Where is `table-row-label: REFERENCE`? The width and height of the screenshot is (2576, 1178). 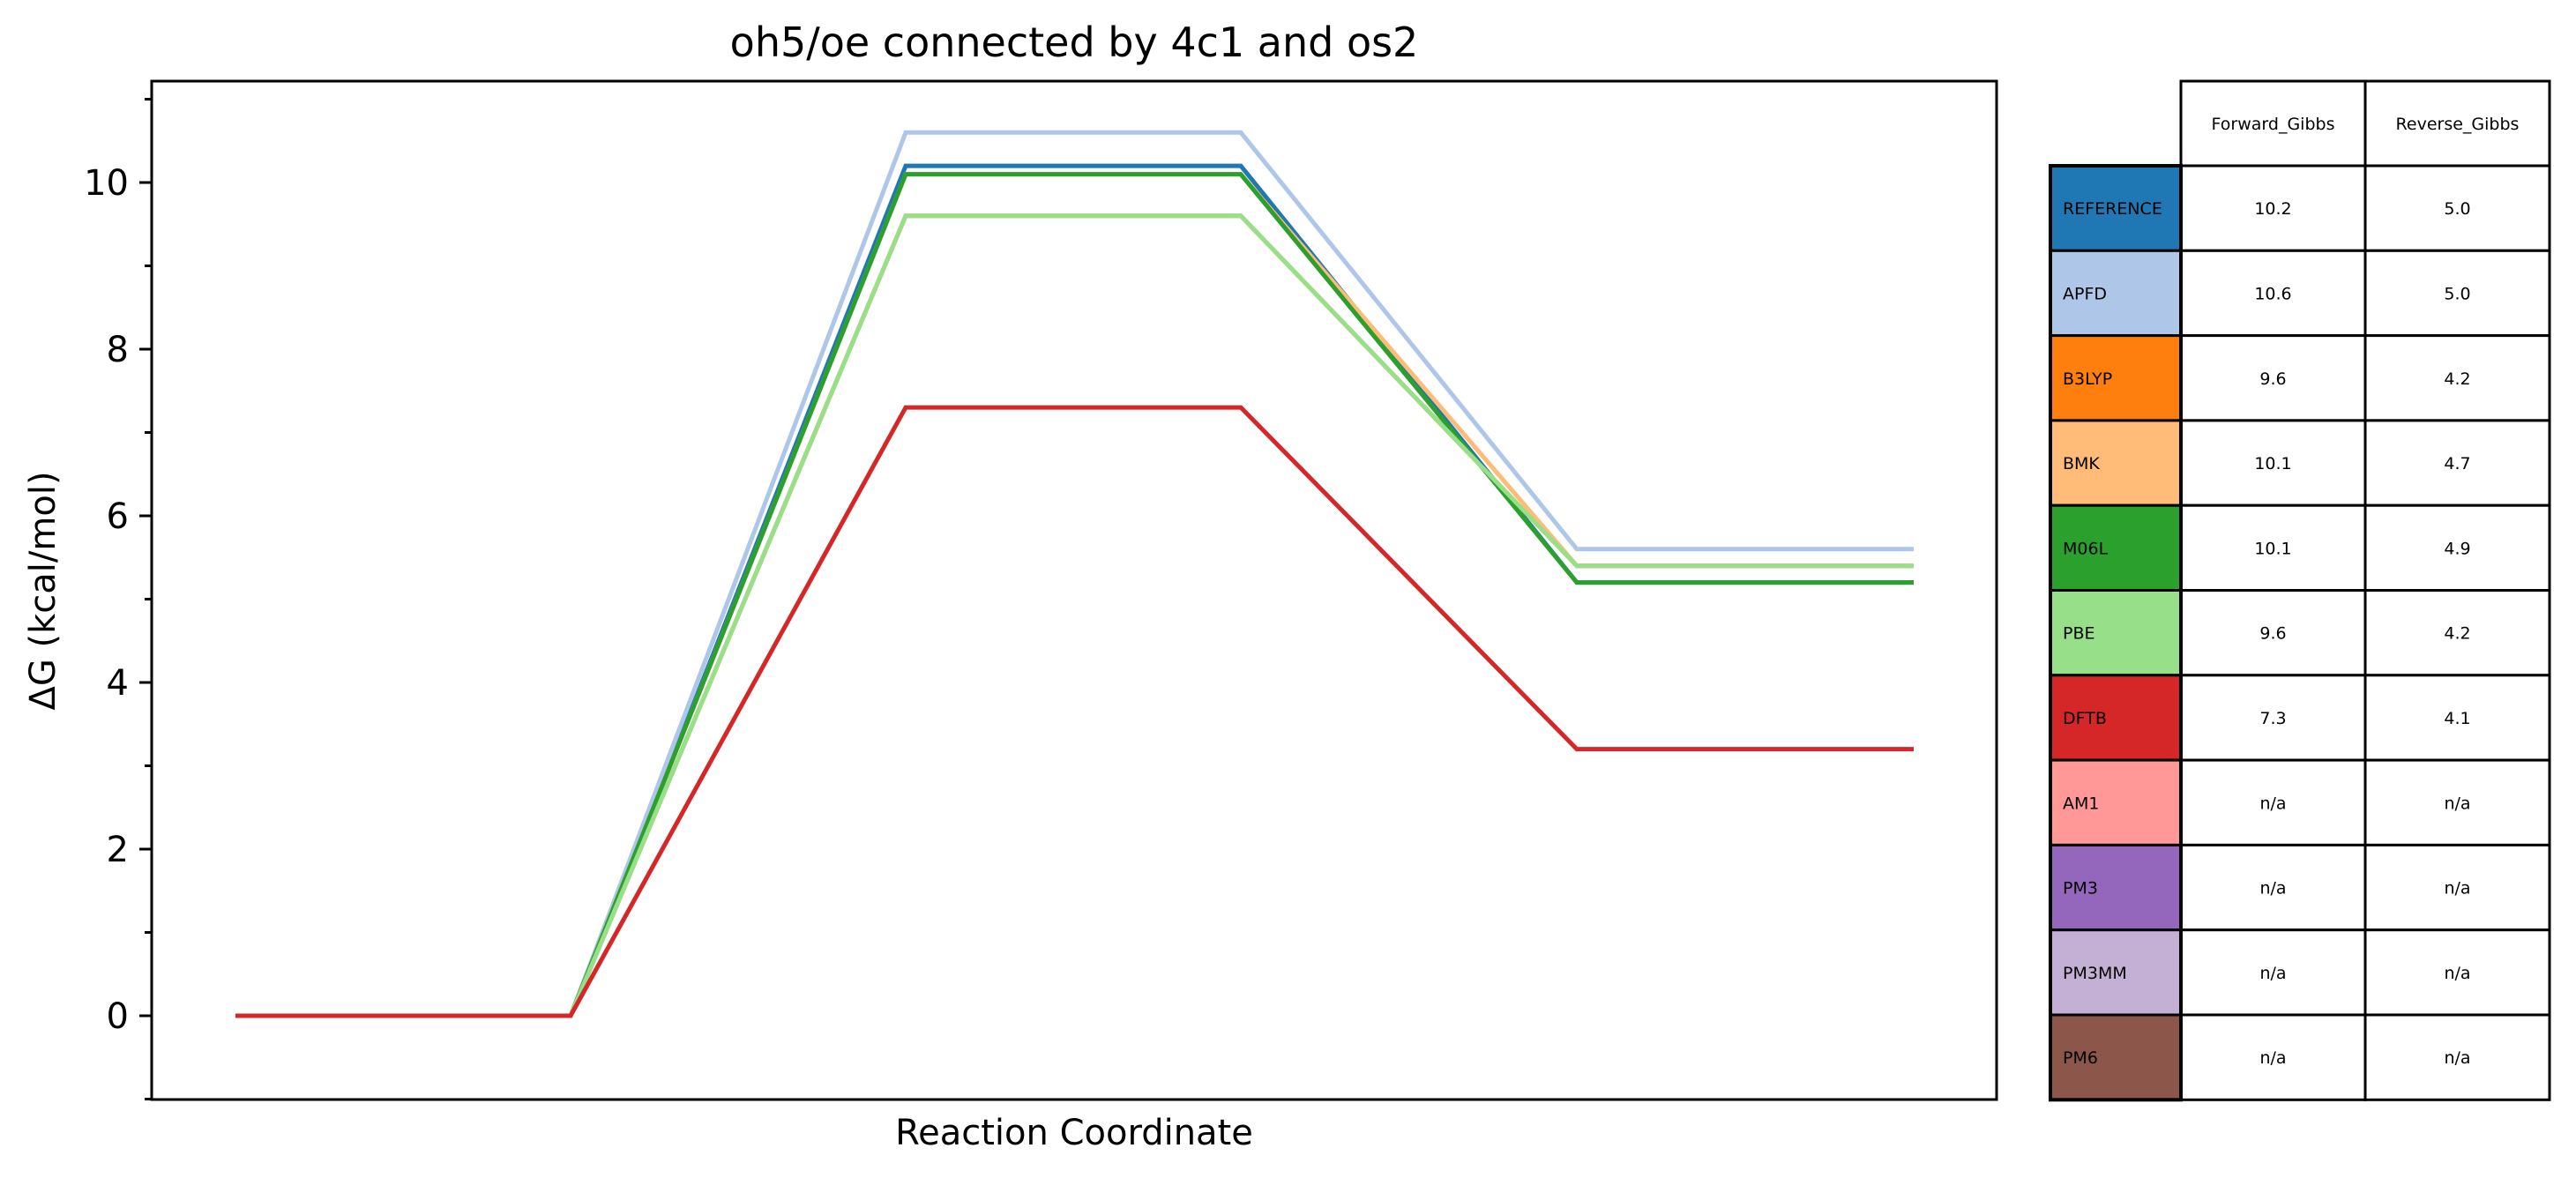 table-row-label: REFERENCE is located at coordinates (2112, 209).